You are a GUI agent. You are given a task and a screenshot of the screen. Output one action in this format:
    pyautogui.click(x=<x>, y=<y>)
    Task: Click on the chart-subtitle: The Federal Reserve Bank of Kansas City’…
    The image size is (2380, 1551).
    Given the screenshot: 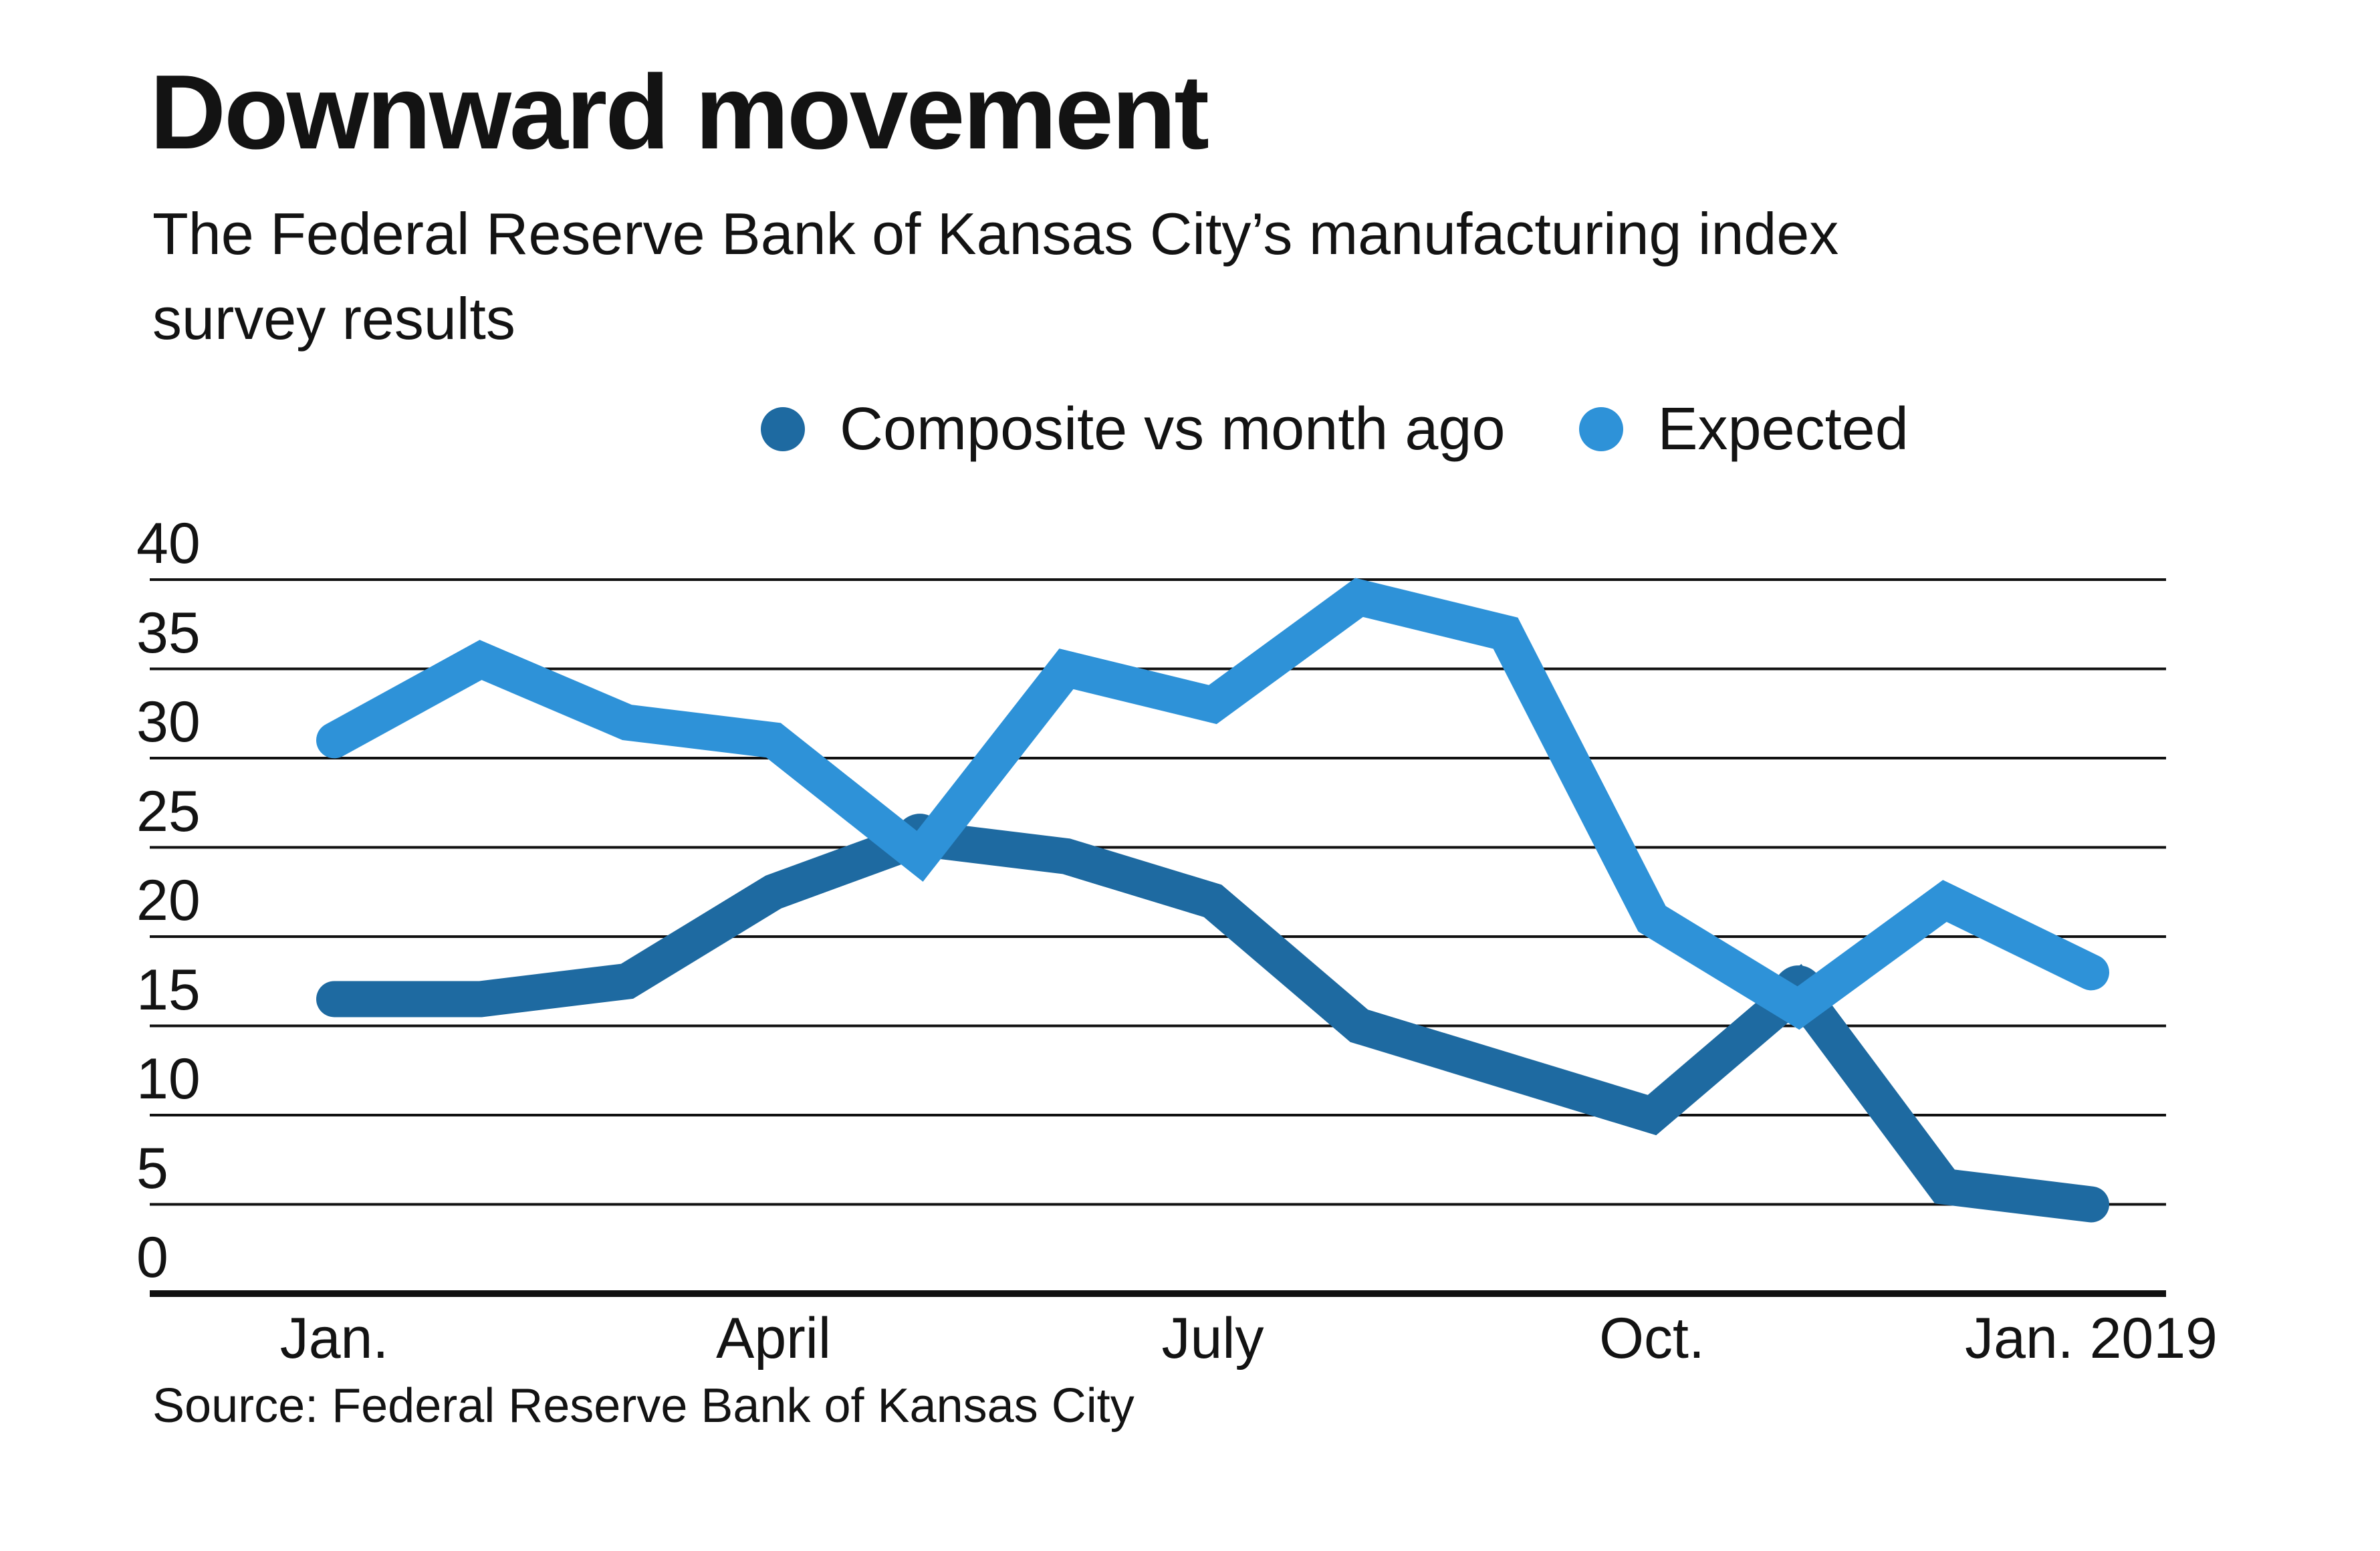 What is the action you would take?
    pyautogui.click(x=995, y=276)
    